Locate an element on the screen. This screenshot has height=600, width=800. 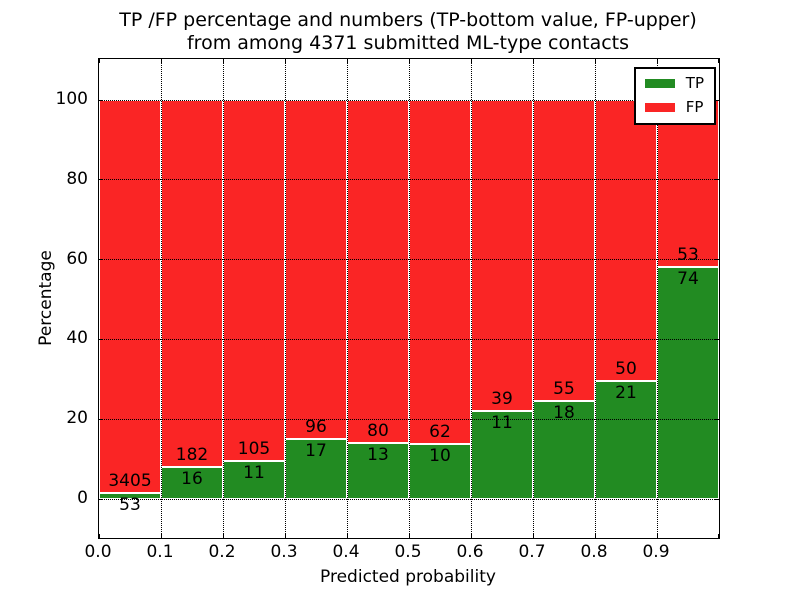
y-tick-label: 0 is located at coordinates (82, 498).